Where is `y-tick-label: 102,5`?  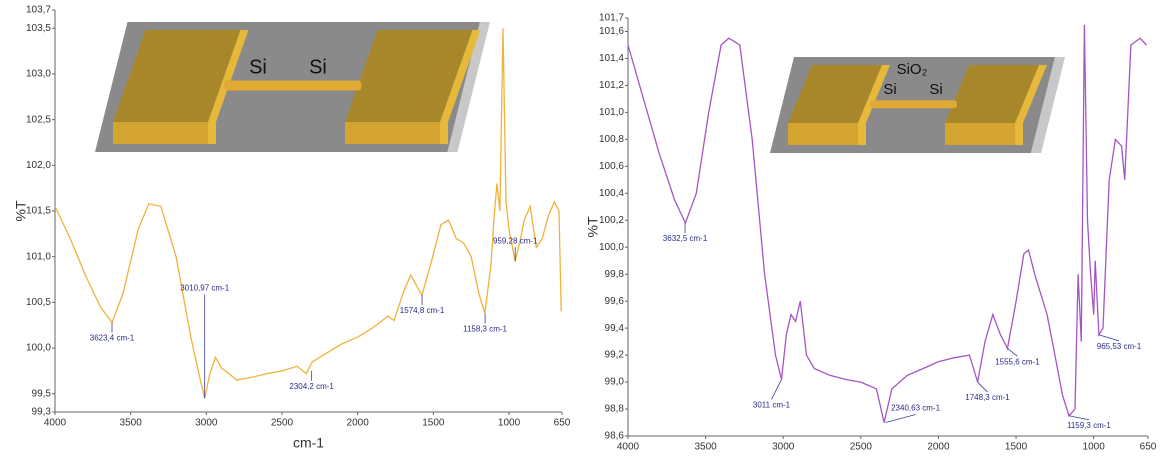
y-tick-label: 102,5 is located at coordinates (38, 119).